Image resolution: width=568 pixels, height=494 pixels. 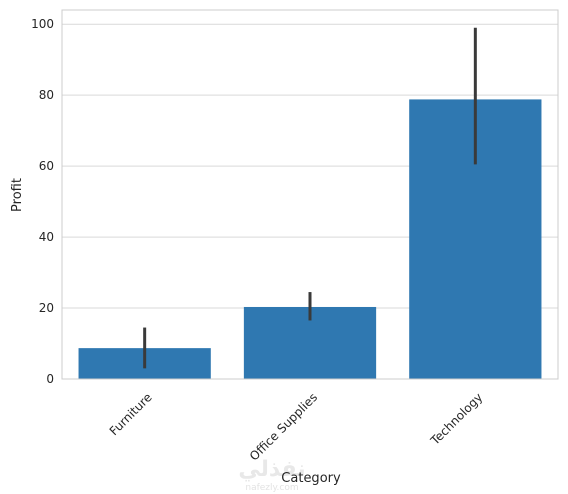 I want to click on y-tick-label: 20, so click(x=46, y=308).